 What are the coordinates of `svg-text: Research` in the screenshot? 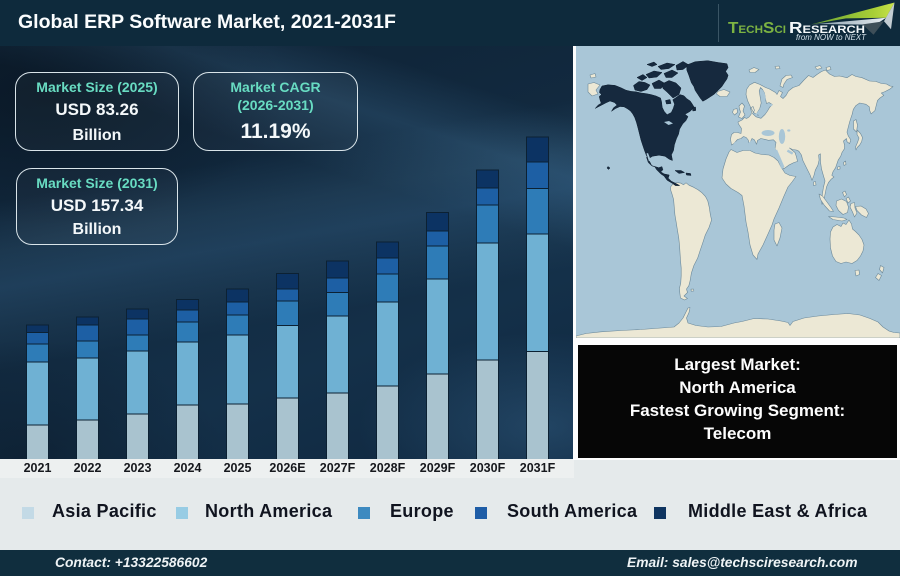 It's located at (827, 28).